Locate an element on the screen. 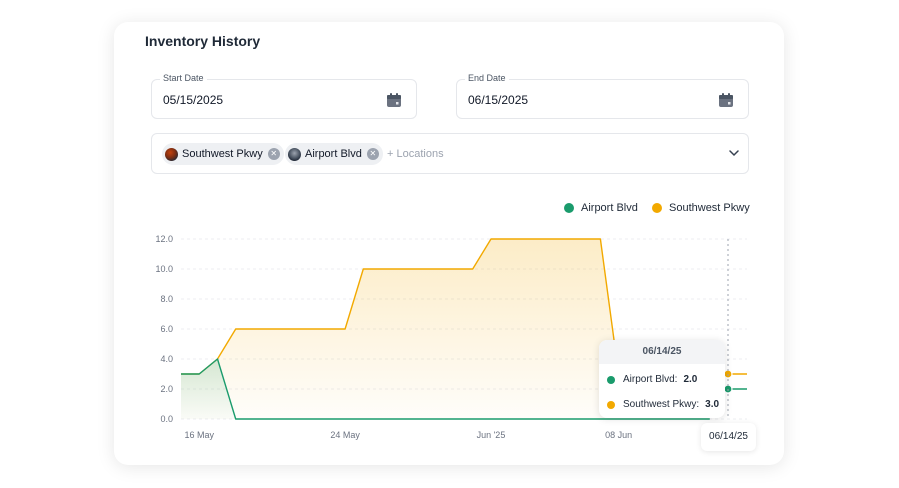 This screenshot has height=488, width=899. y-tick-label: 0.0 is located at coordinates (166, 419).